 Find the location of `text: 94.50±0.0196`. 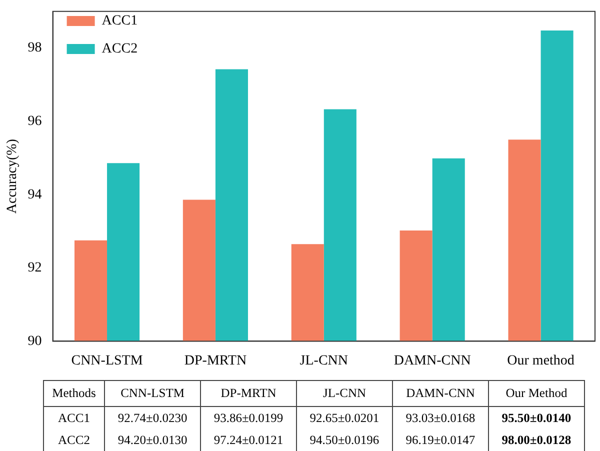

text: 94.50±0.0196 is located at coordinates (344, 440).